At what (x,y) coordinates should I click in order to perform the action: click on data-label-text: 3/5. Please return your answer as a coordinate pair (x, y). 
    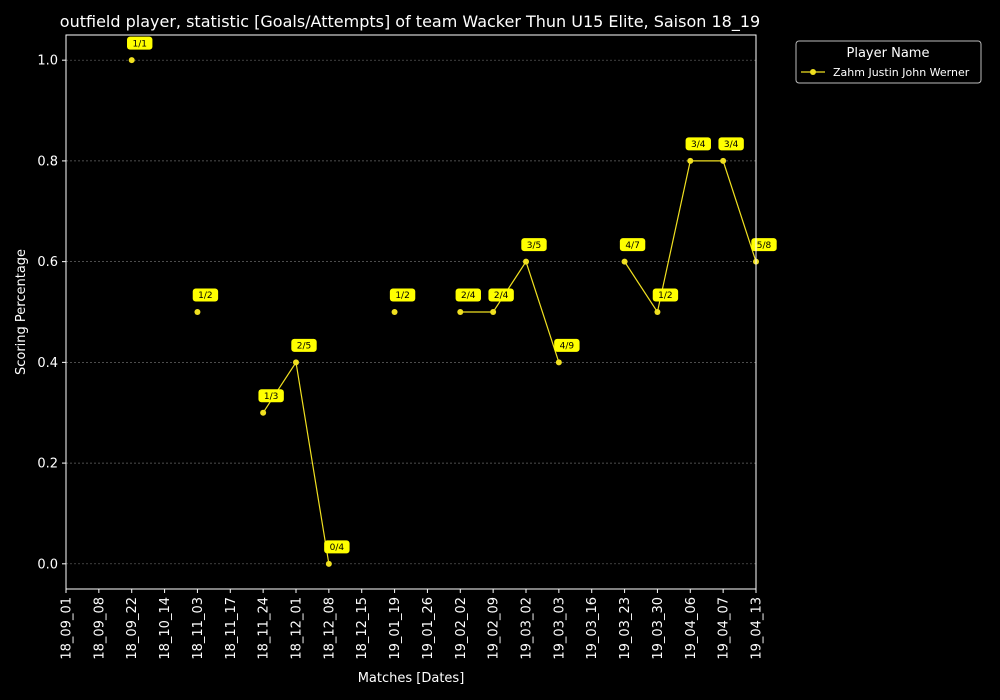
    Looking at the image, I should click on (534, 246).